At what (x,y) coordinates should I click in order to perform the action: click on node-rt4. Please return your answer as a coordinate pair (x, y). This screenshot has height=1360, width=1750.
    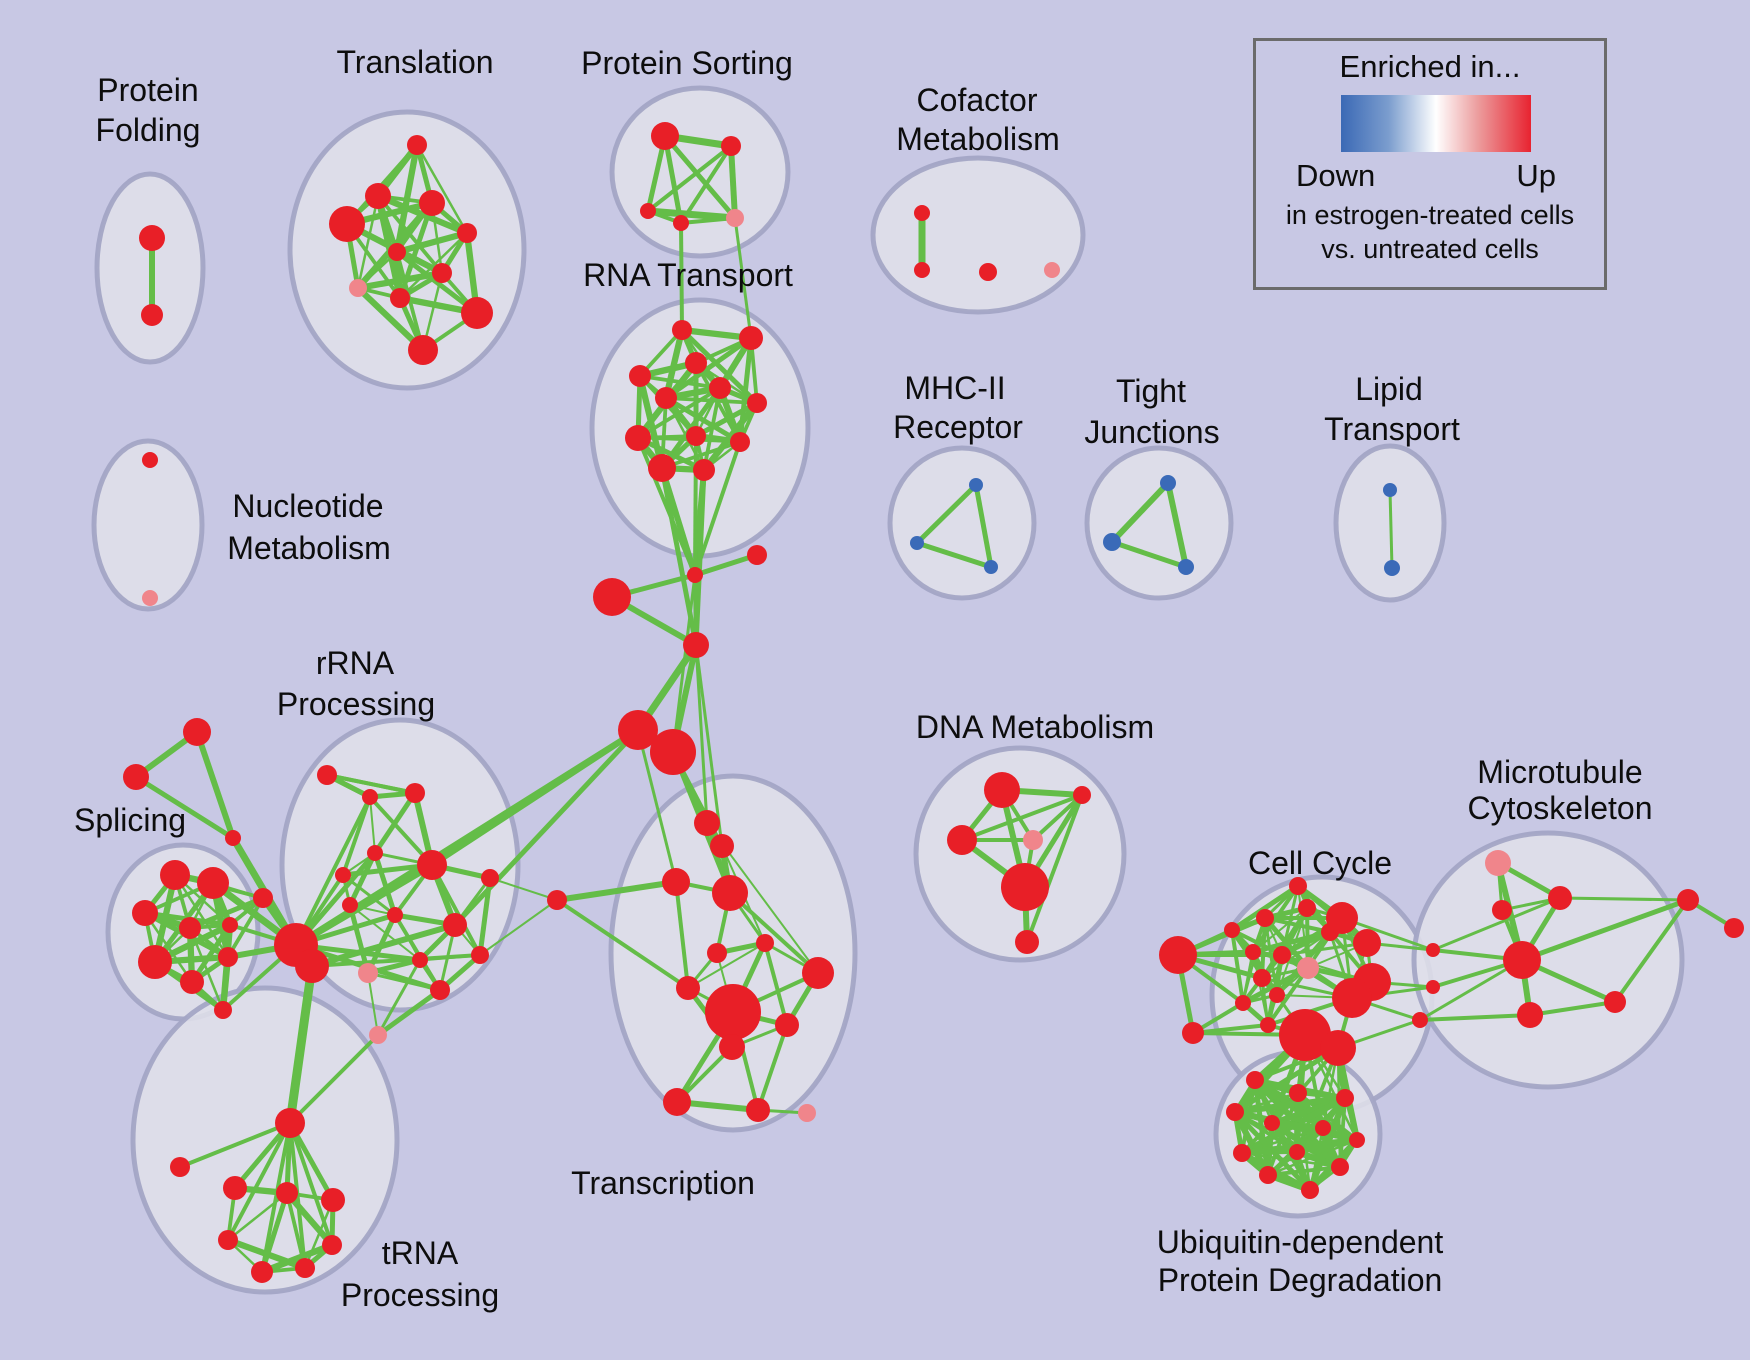
    Looking at the image, I should click on (640, 376).